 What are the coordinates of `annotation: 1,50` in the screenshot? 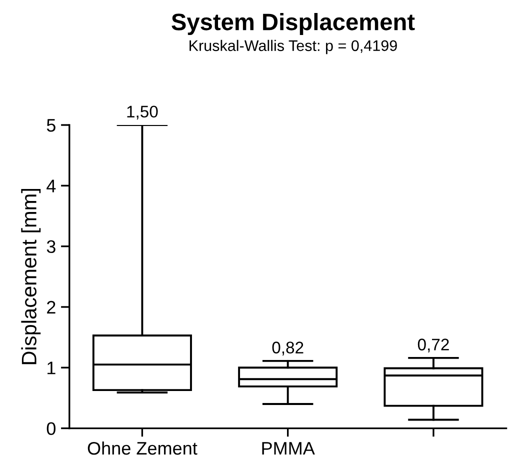 It's located at (142, 113).